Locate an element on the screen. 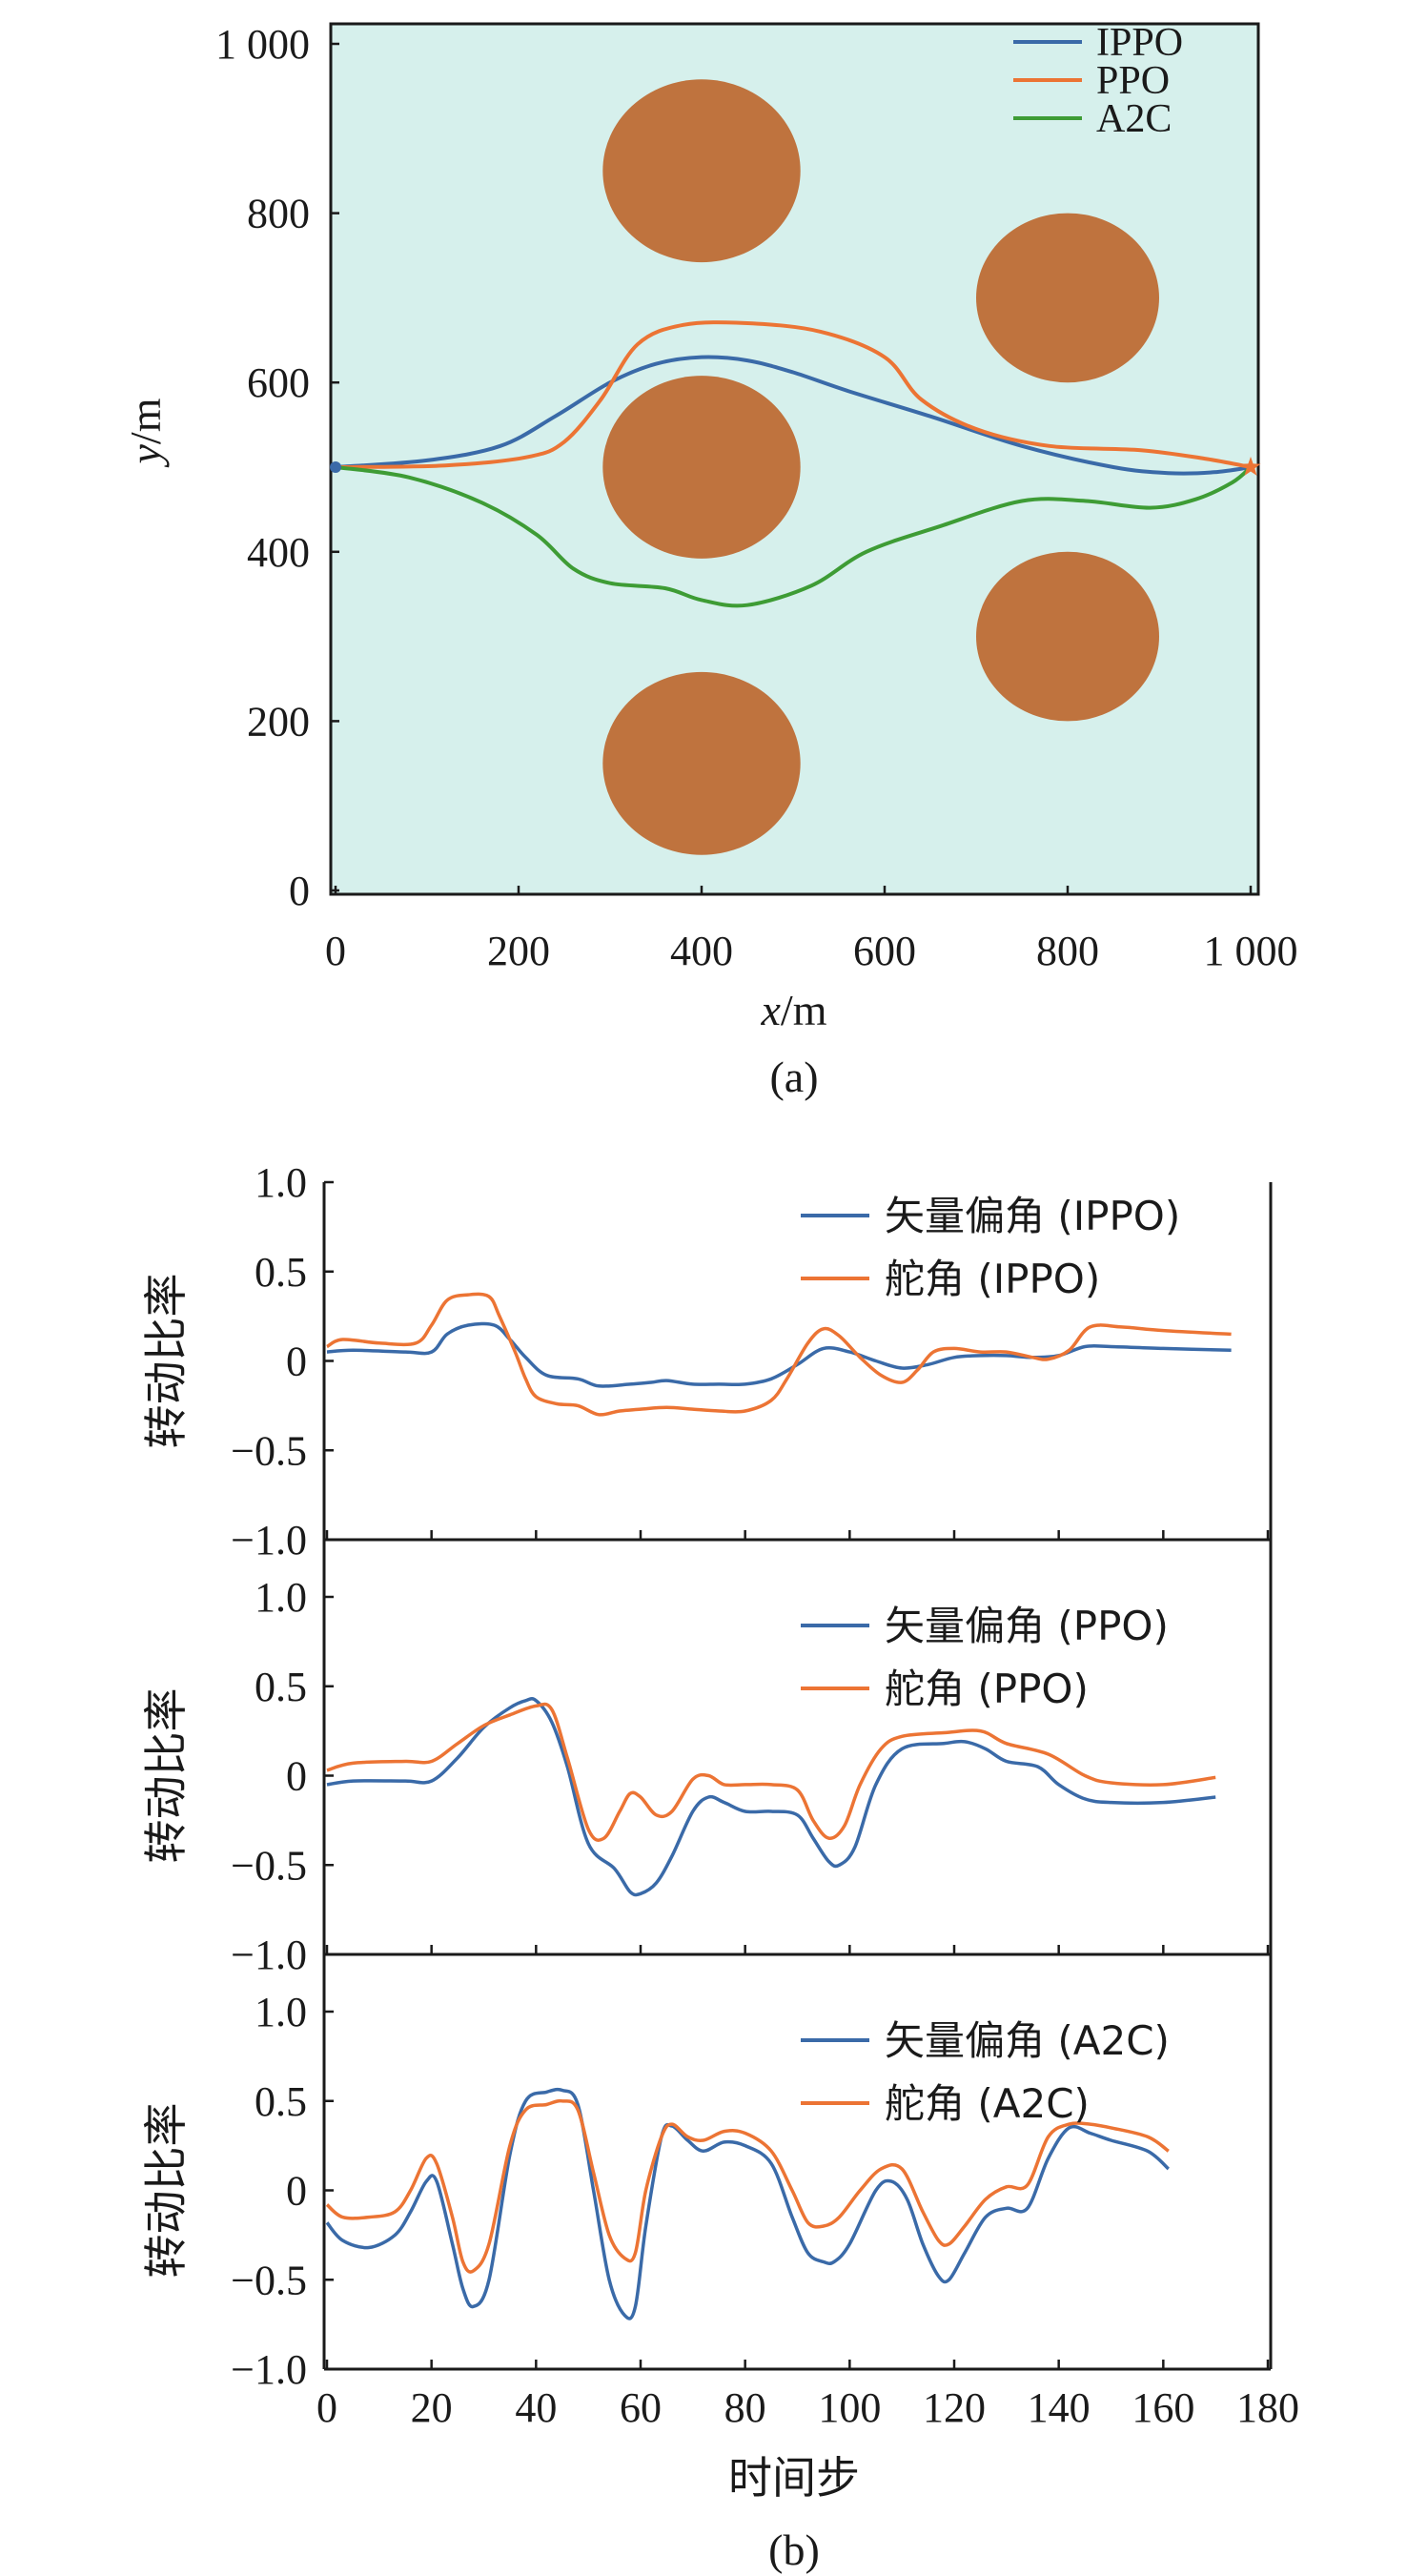 The height and width of the screenshot is (2576, 1407). x-tick-label: 600 is located at coordinates (884, 951).